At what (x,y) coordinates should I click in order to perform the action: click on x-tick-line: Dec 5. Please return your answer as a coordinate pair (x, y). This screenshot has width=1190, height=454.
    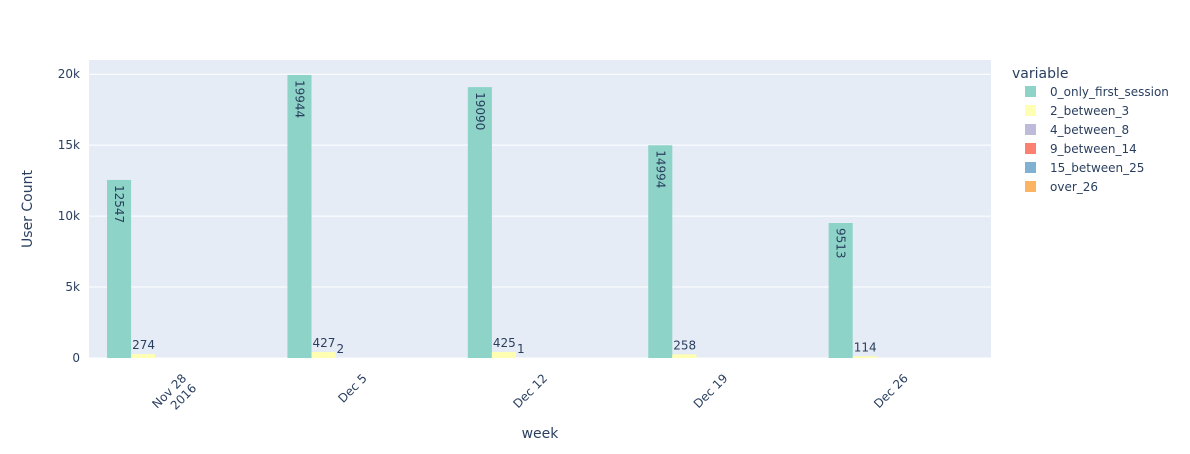
    Looking at the image, I should click on (352, 388).